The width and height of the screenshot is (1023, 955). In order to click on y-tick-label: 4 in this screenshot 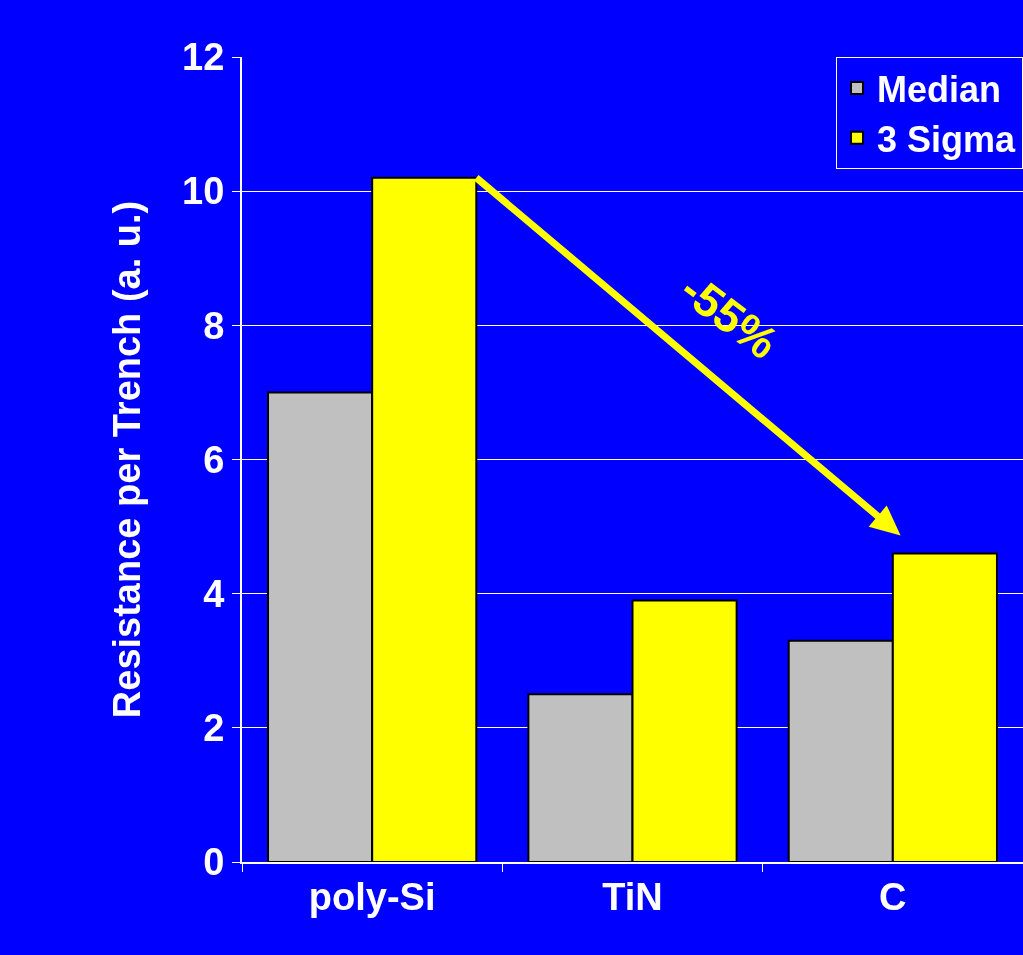, I will do `click(214, 593)`.